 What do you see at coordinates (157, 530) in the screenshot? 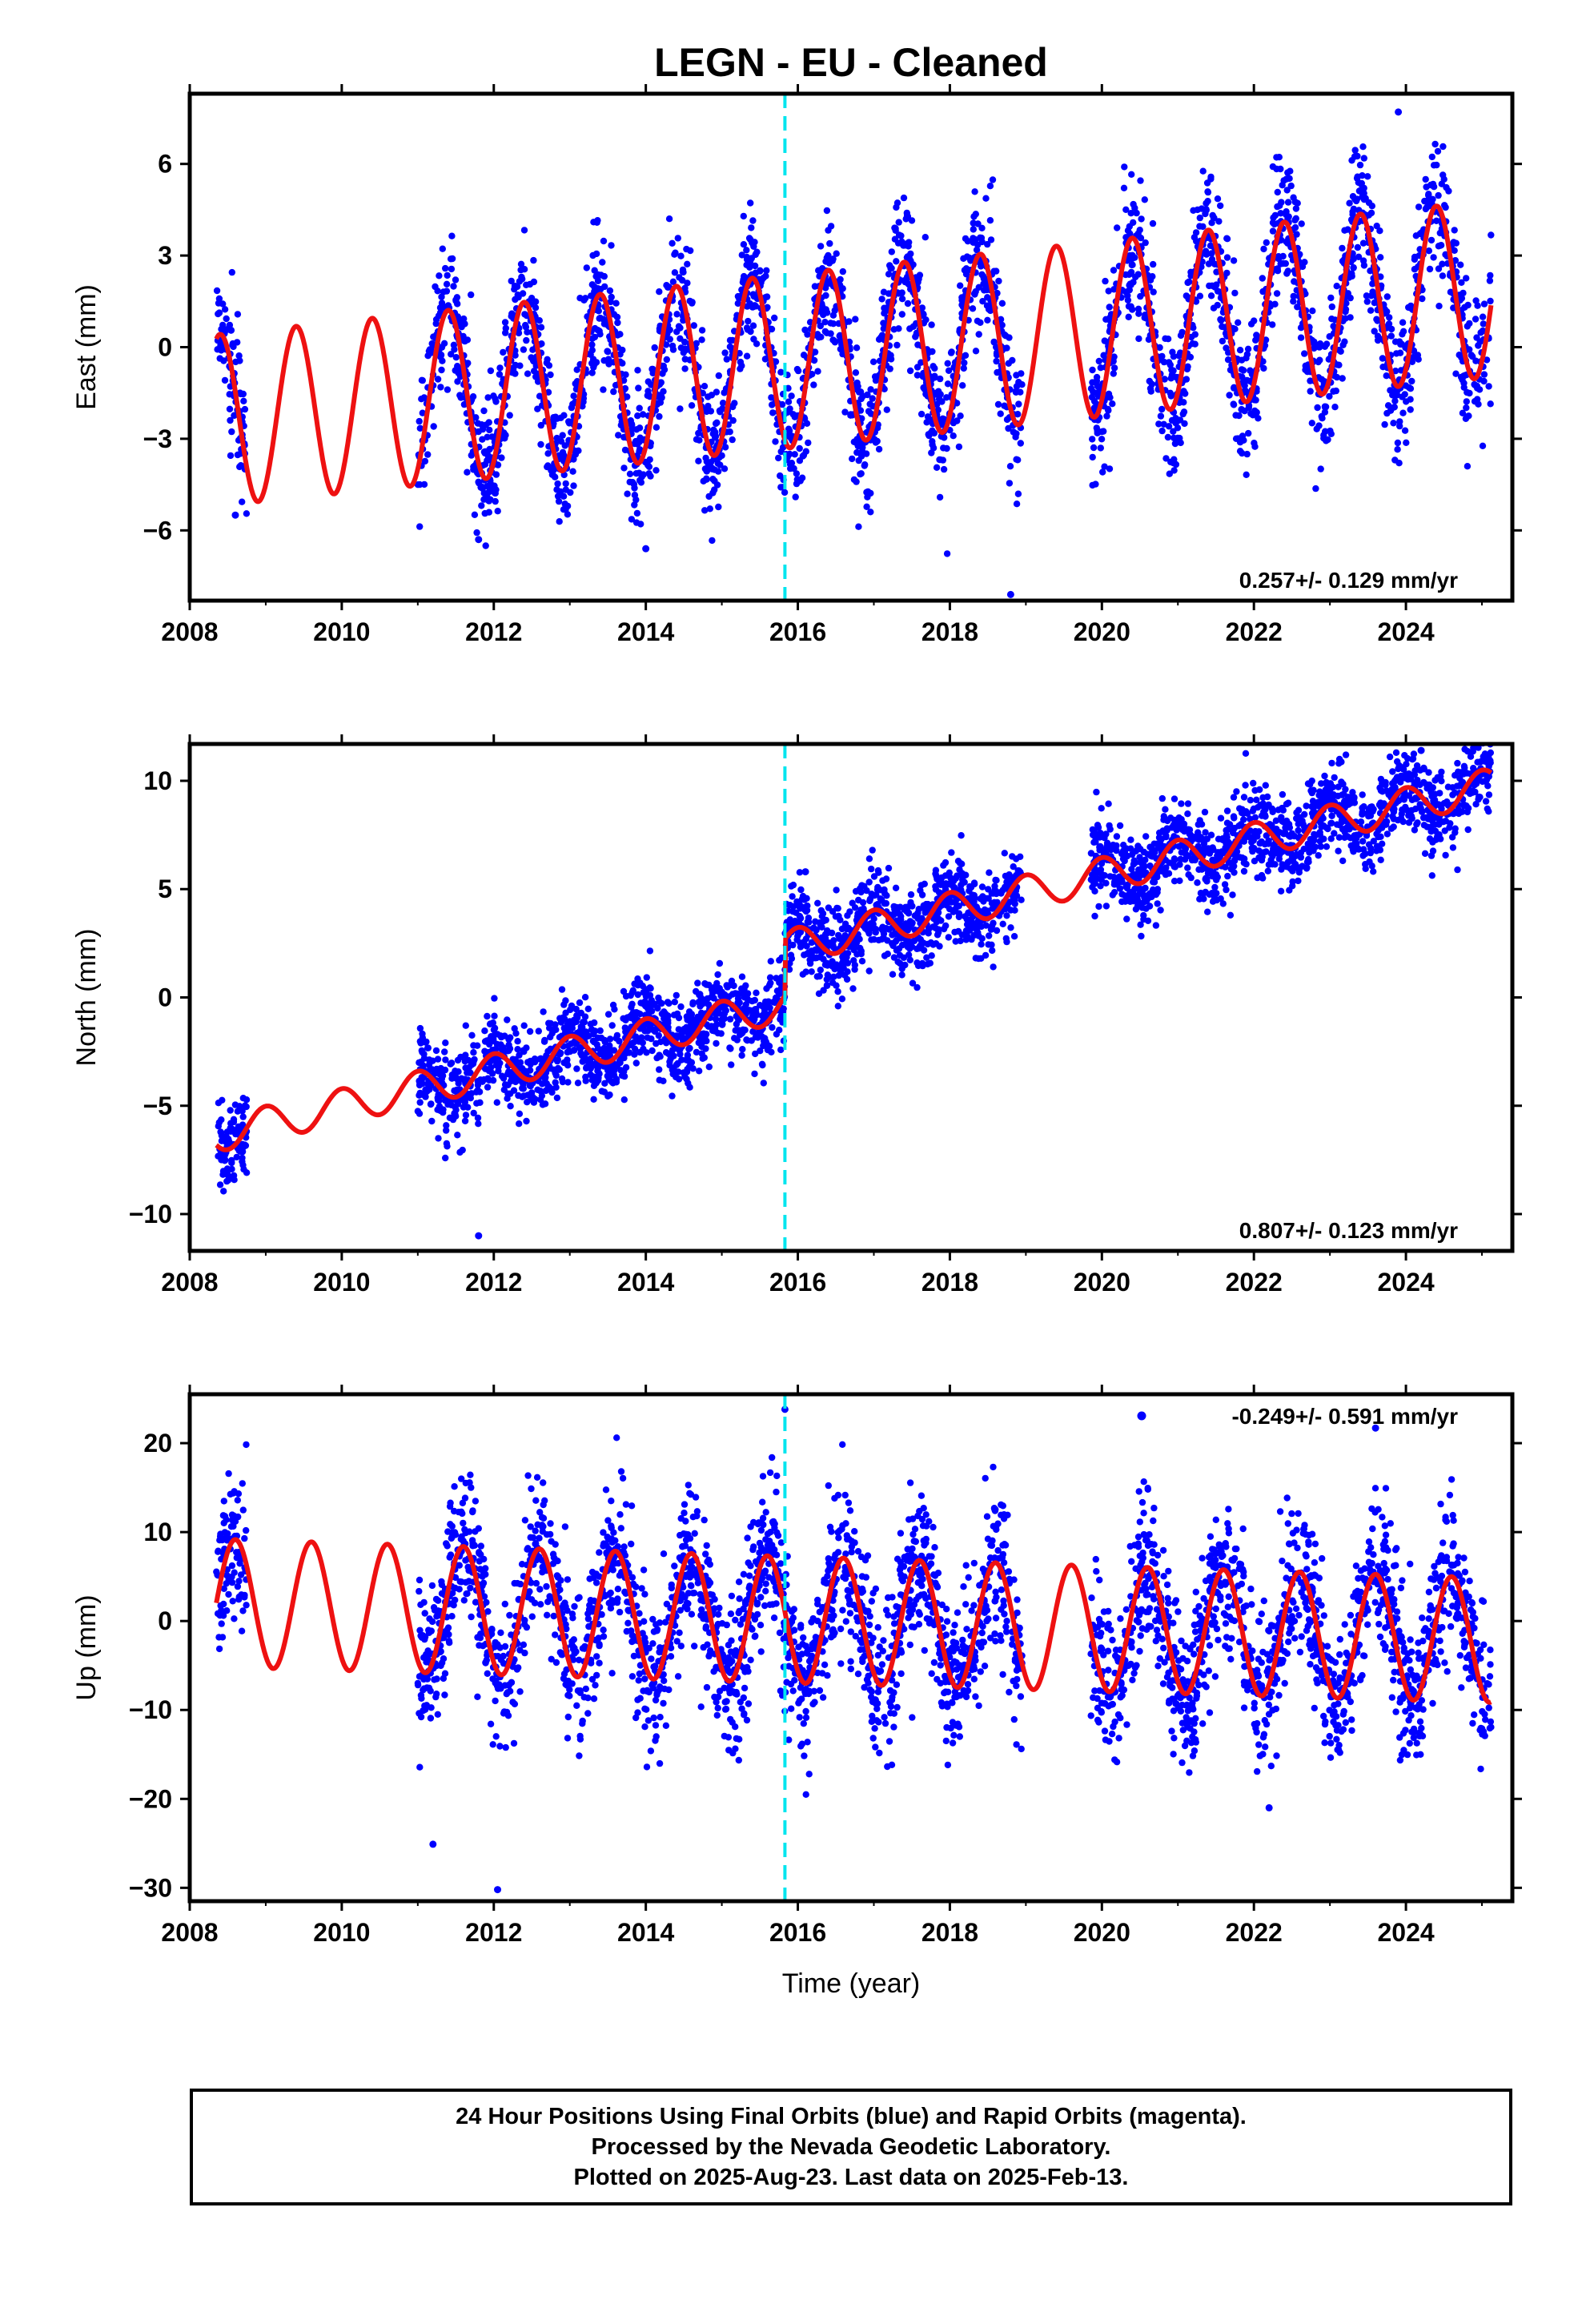
I see `y-tick-label: −6` at bounding box center [157, 530].